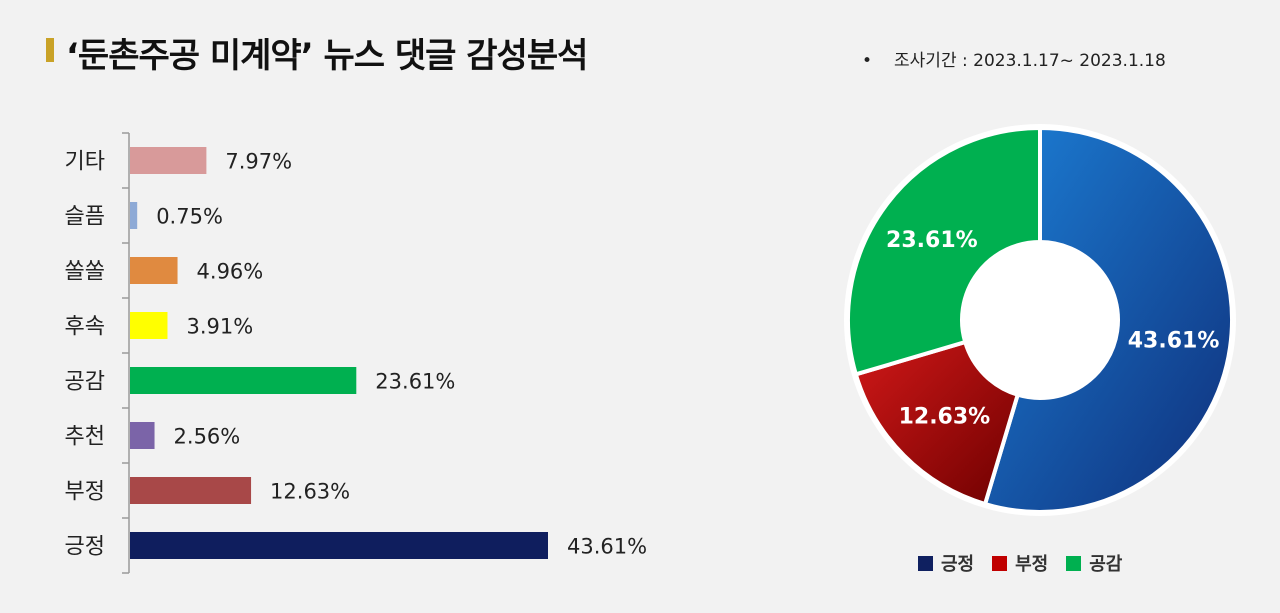 This screenshot has width=1280, height=613. What do you see at coordinates (207, 437) in the screenshot?
I see `bar-value-label: 2.56%` at bounding box center [207, 437].